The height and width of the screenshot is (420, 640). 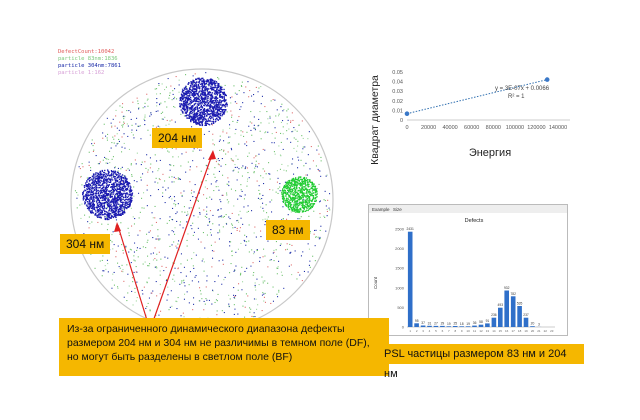 What do you see at coordinates (203, 102) in the screenshot?
I see `cluster-204nm` at bounding box center [203, 102].